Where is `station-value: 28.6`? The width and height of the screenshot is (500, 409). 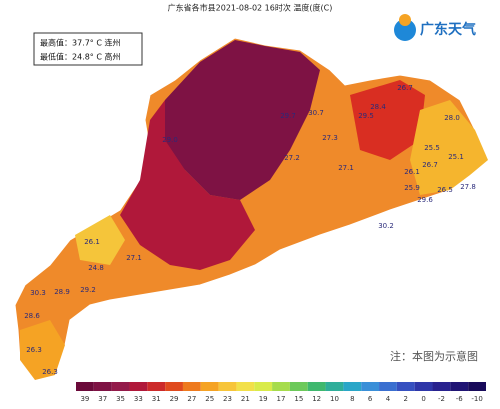 station-value: 28.6 is located at coordinates (32, 316).